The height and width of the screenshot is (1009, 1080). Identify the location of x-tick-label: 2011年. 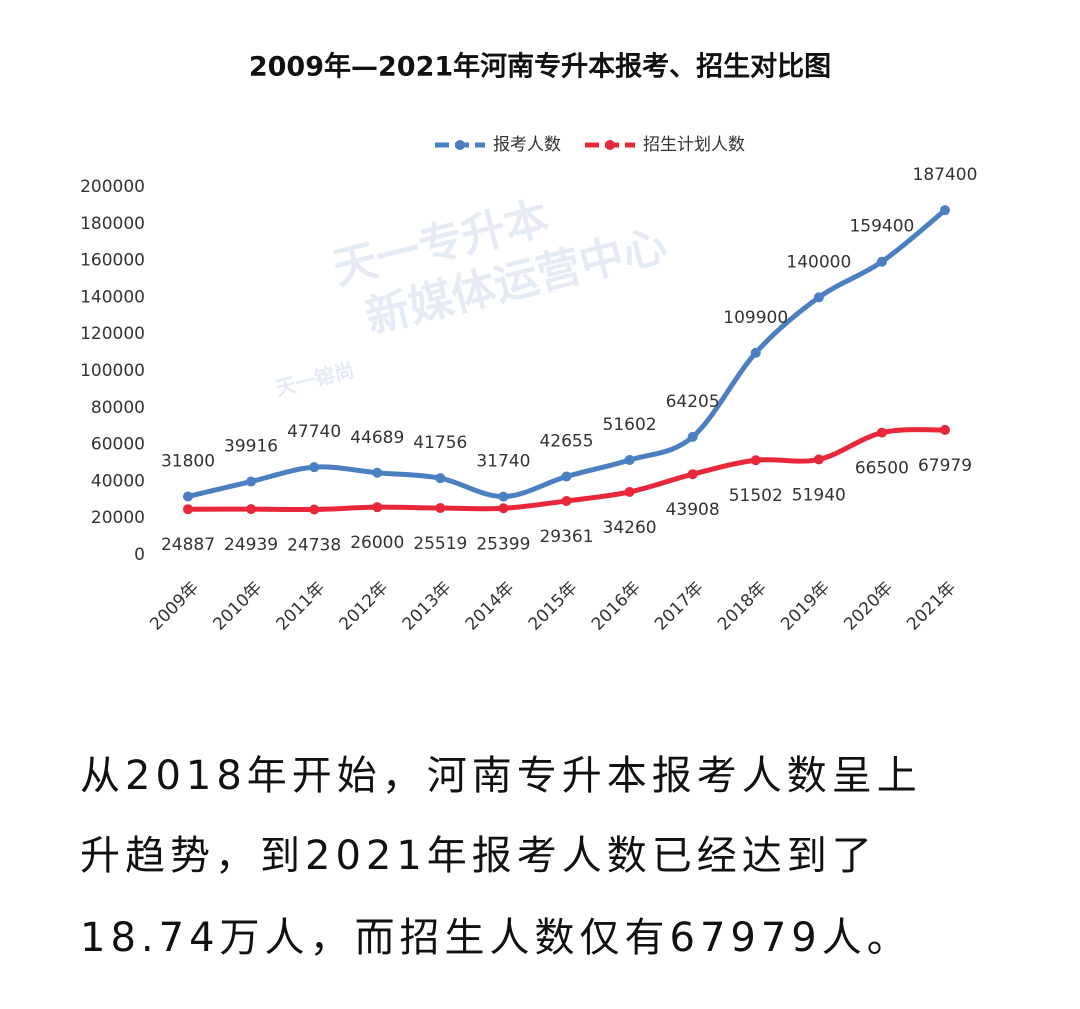
(300, 606).